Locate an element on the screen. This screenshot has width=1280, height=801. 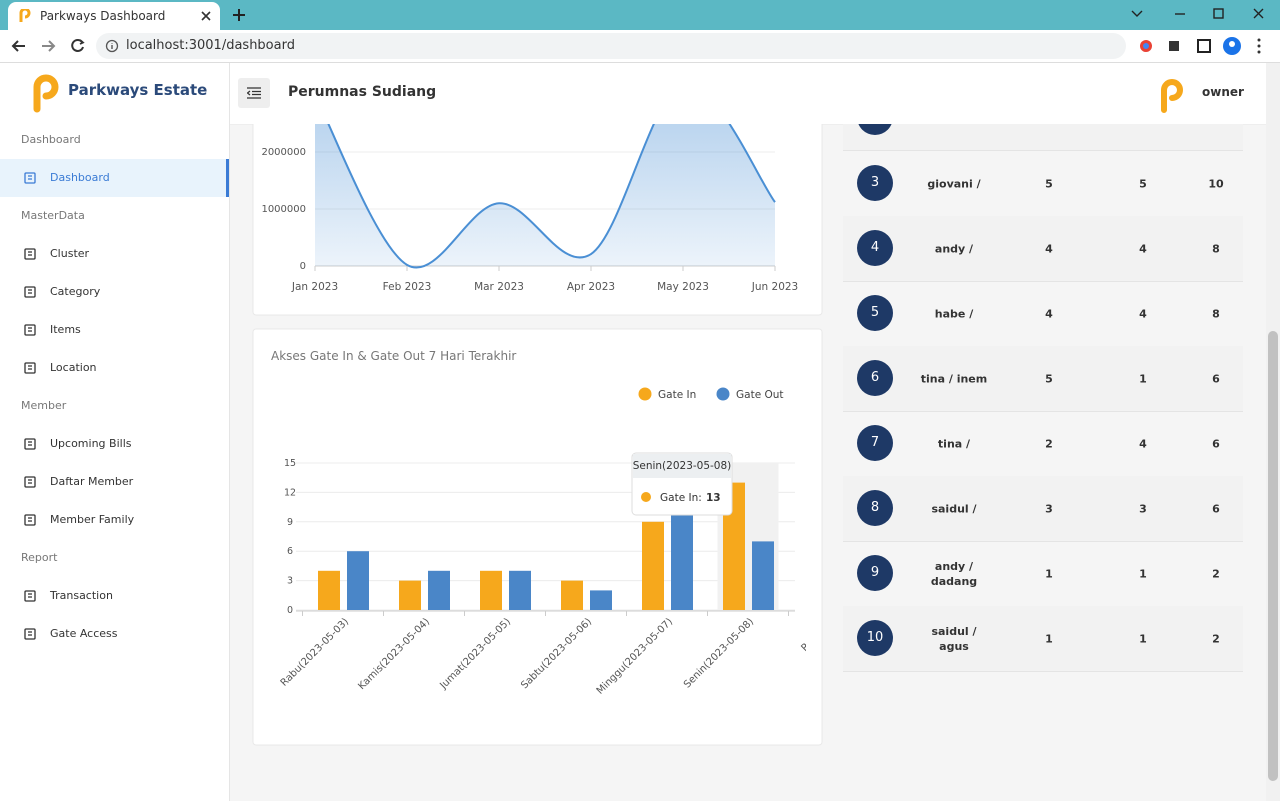
tooltip-value: 13 is located at coordinates (713, 498).